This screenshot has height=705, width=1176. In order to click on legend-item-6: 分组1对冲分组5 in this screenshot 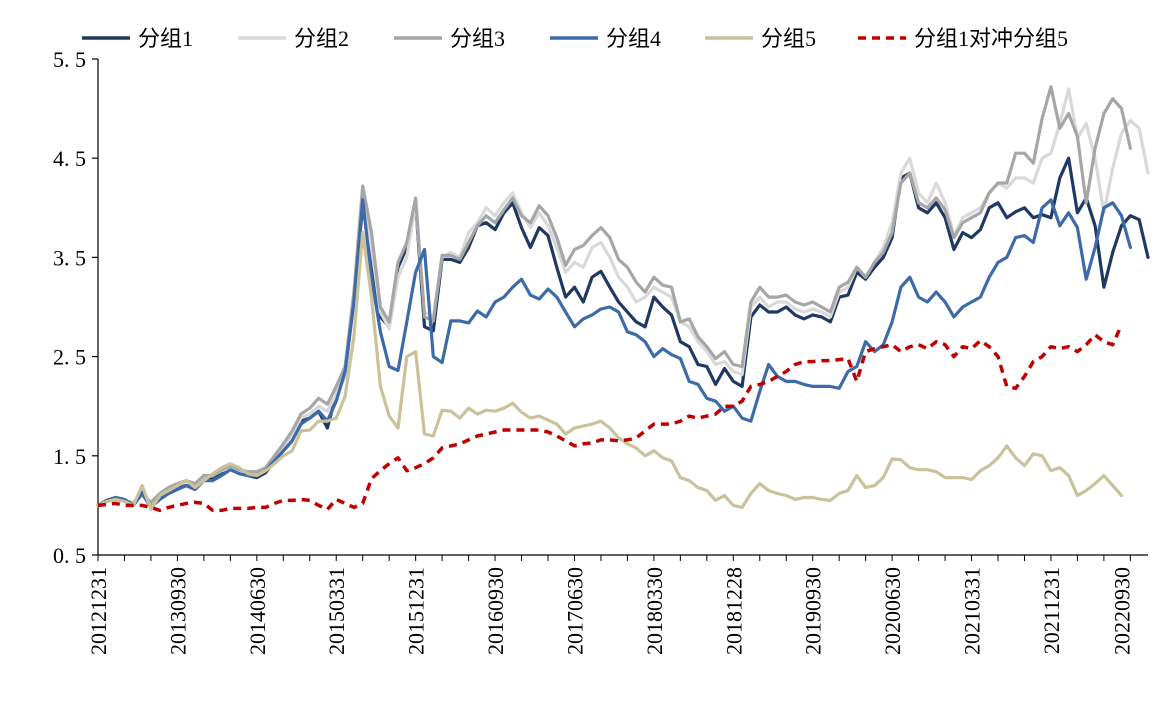, I will do `click(963, 38)`.